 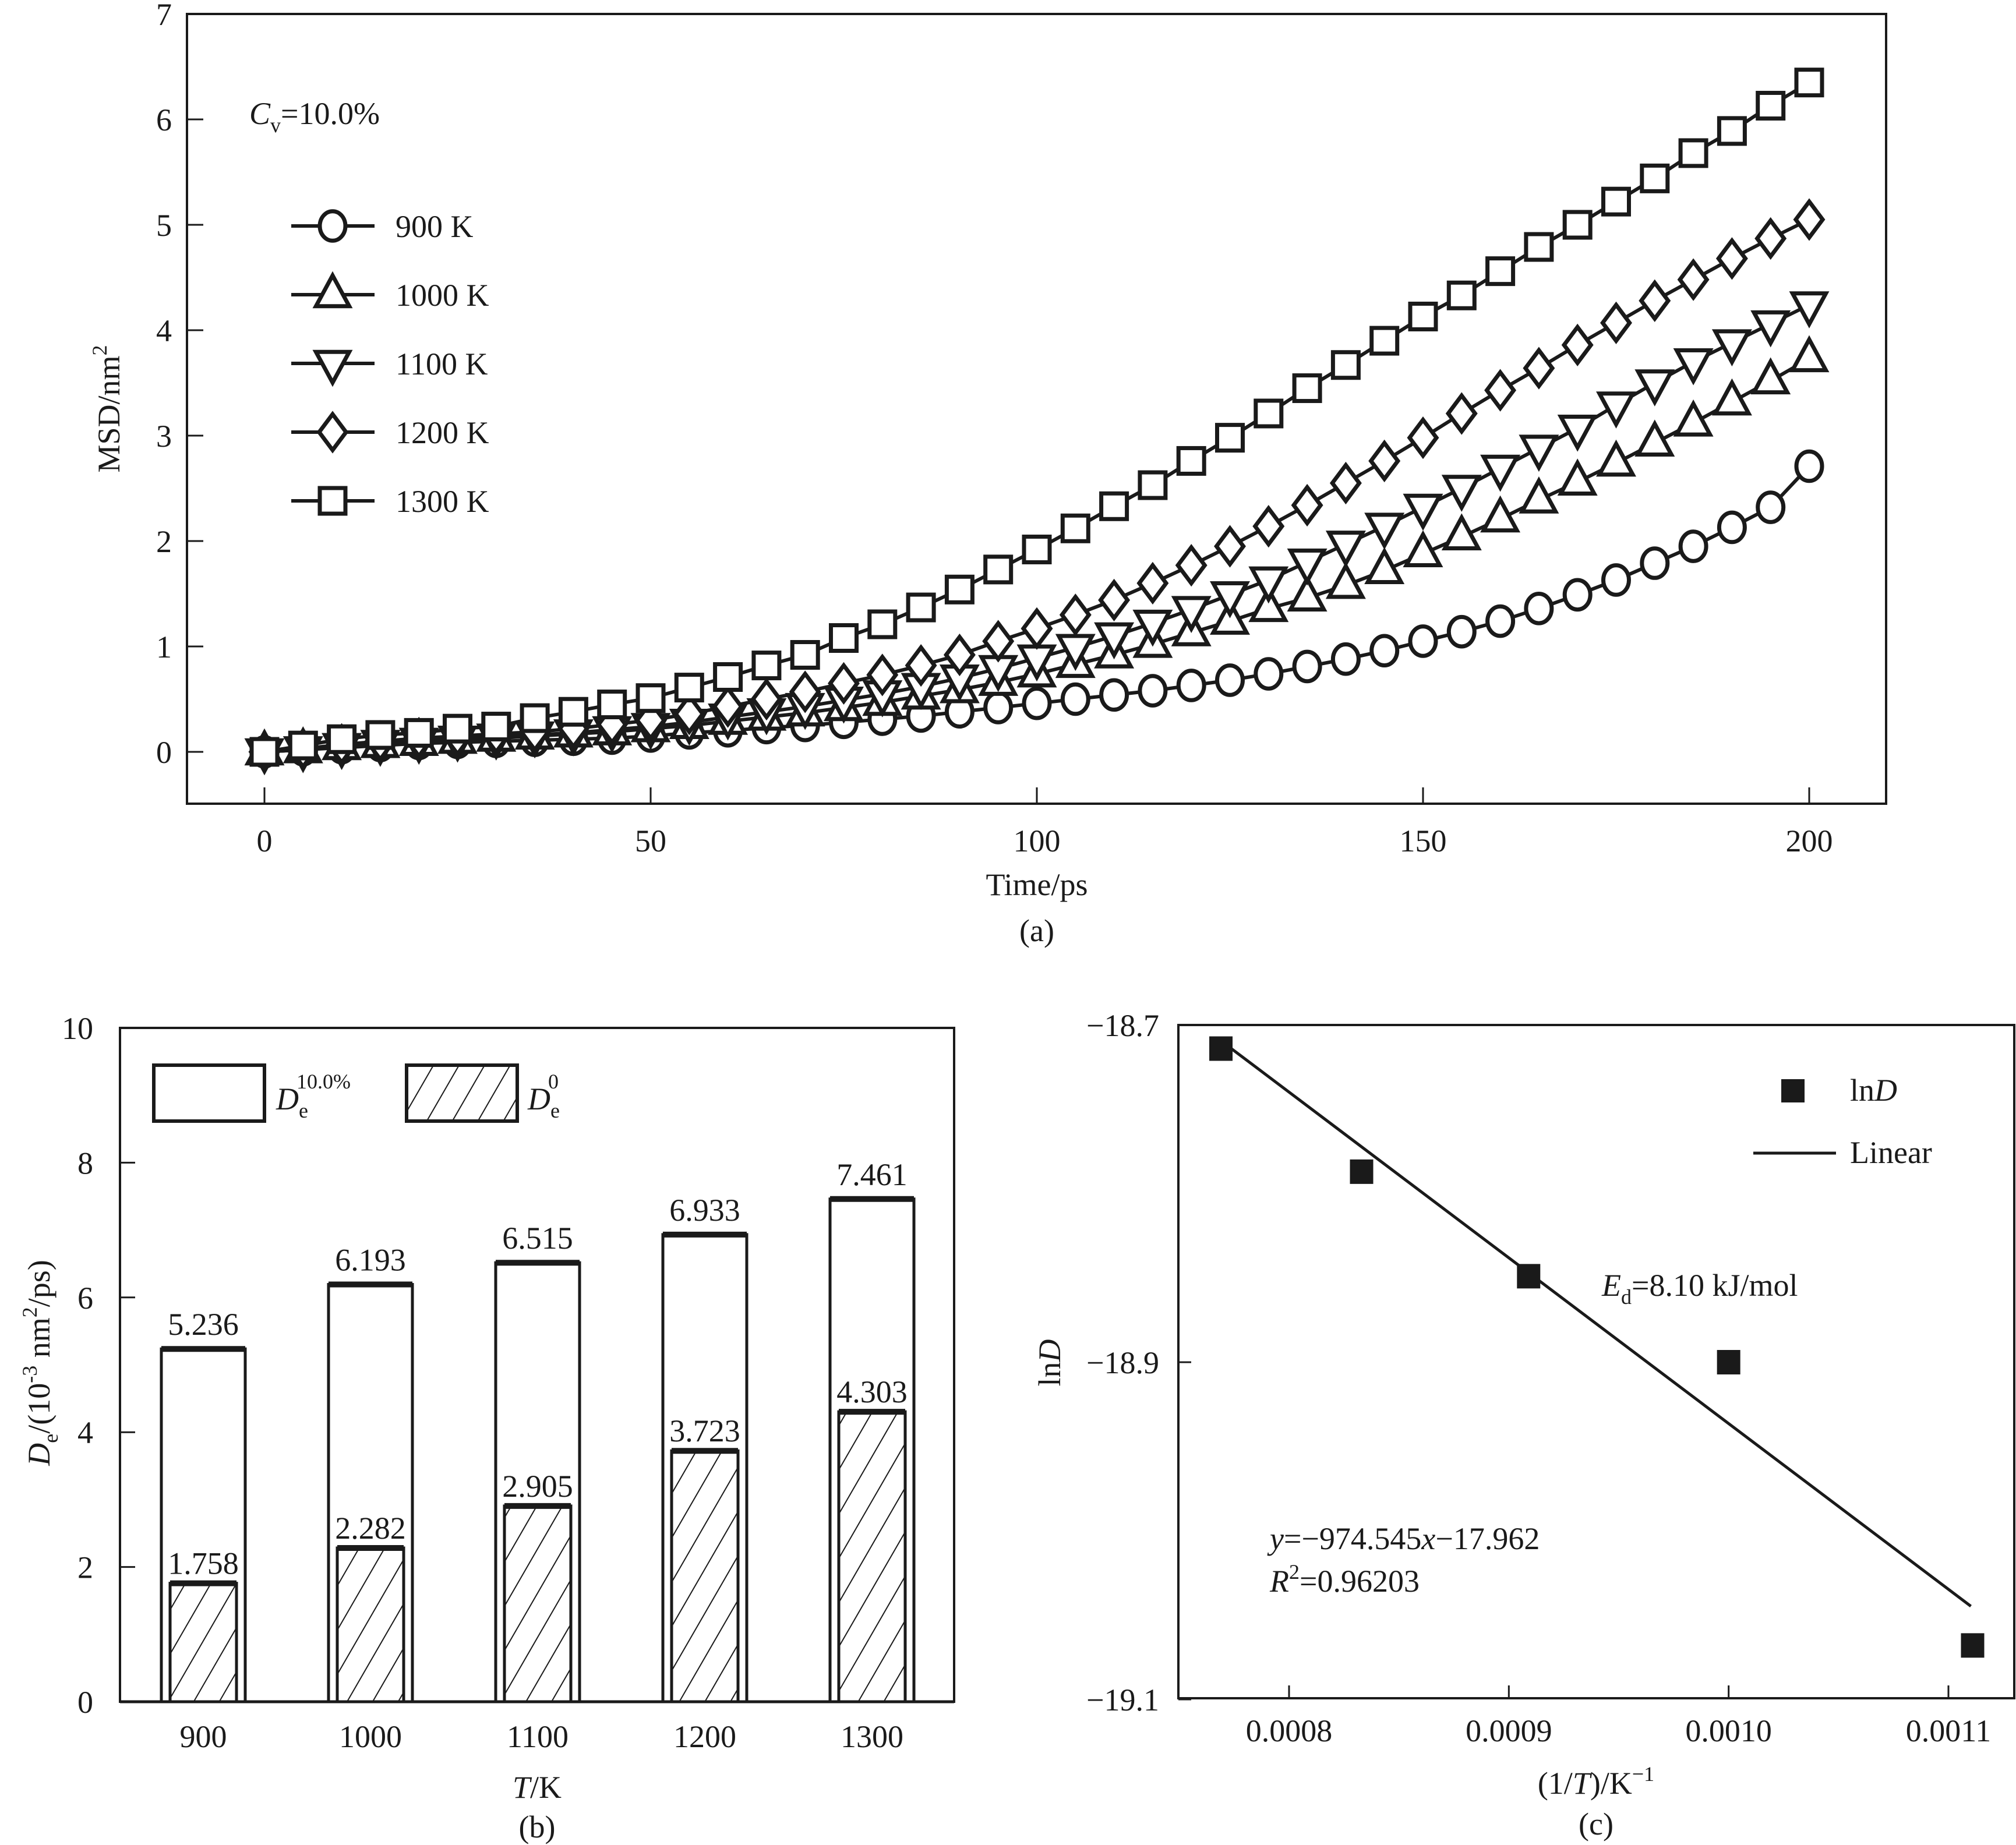 What do you see at coordinates (390, 432) in the screenshot?
I see `legend-item: 1200 K` at bounding box center [390, 432].